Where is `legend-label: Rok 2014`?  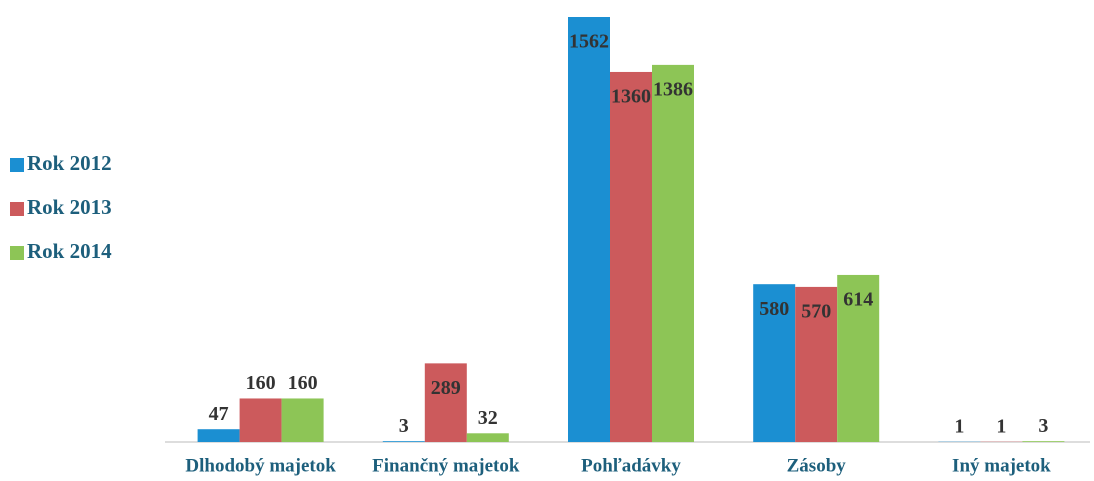 legend-label: Rok 2014 is located at coordinates (69, 251).